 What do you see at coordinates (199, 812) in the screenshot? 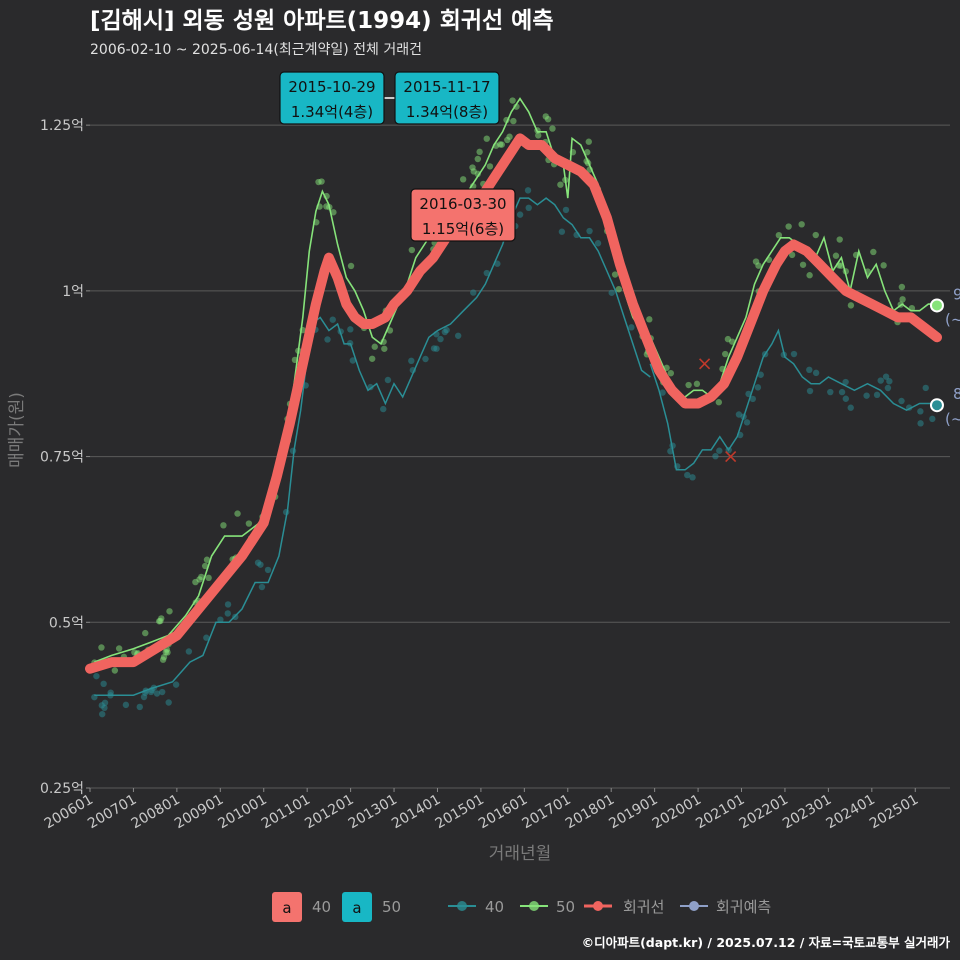
I see `x-tick-label-3: 200901` at bounding box center [199, 812].